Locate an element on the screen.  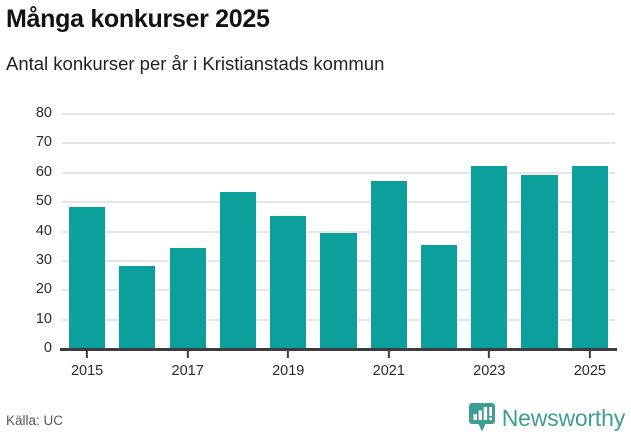
y-axis: 0 10 20 30 40 50 60 70 80 is located at coordinates (31, 231).